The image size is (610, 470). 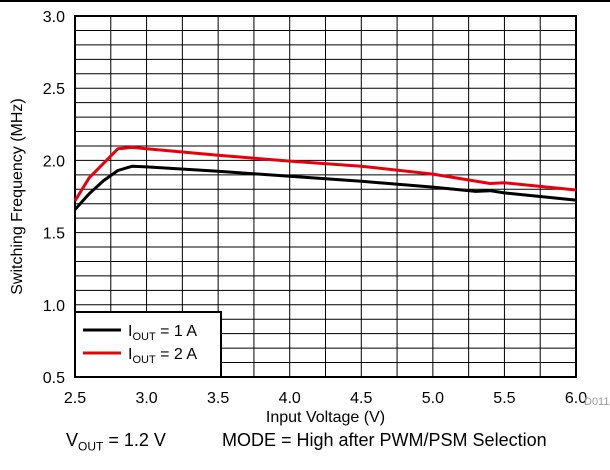 I want to click on y-tick-label: 1.0, so click(x=54, y=306).